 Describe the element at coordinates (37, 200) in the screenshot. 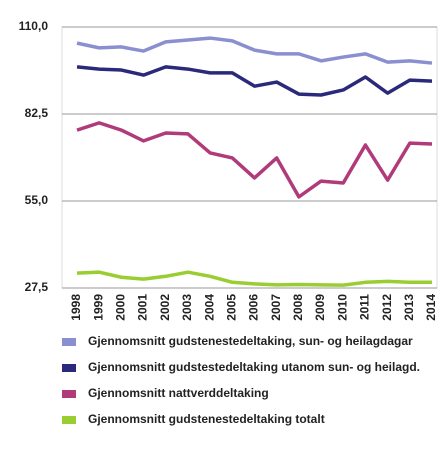

I see `y-tick-label: 55,0` at that location.